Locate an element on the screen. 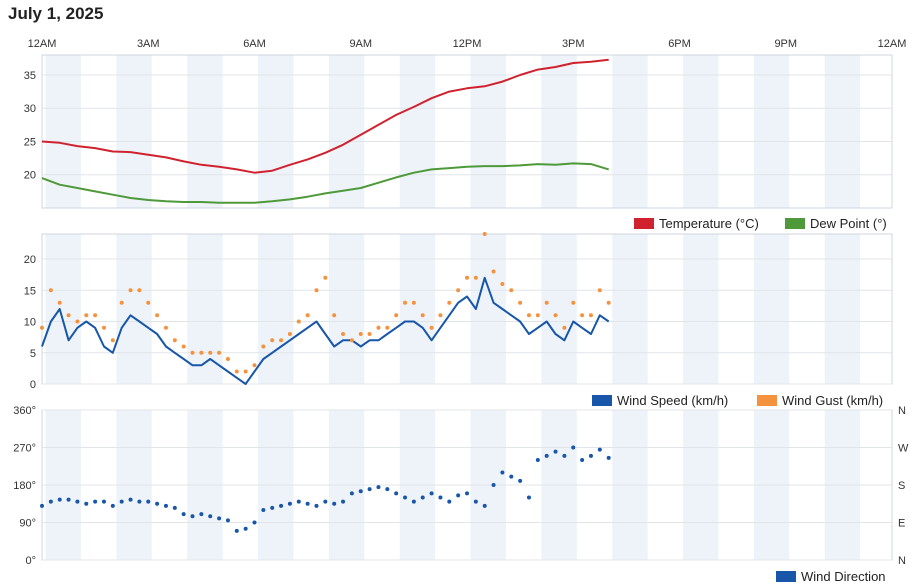  compass-label: N is located at coordinates (902, 561).